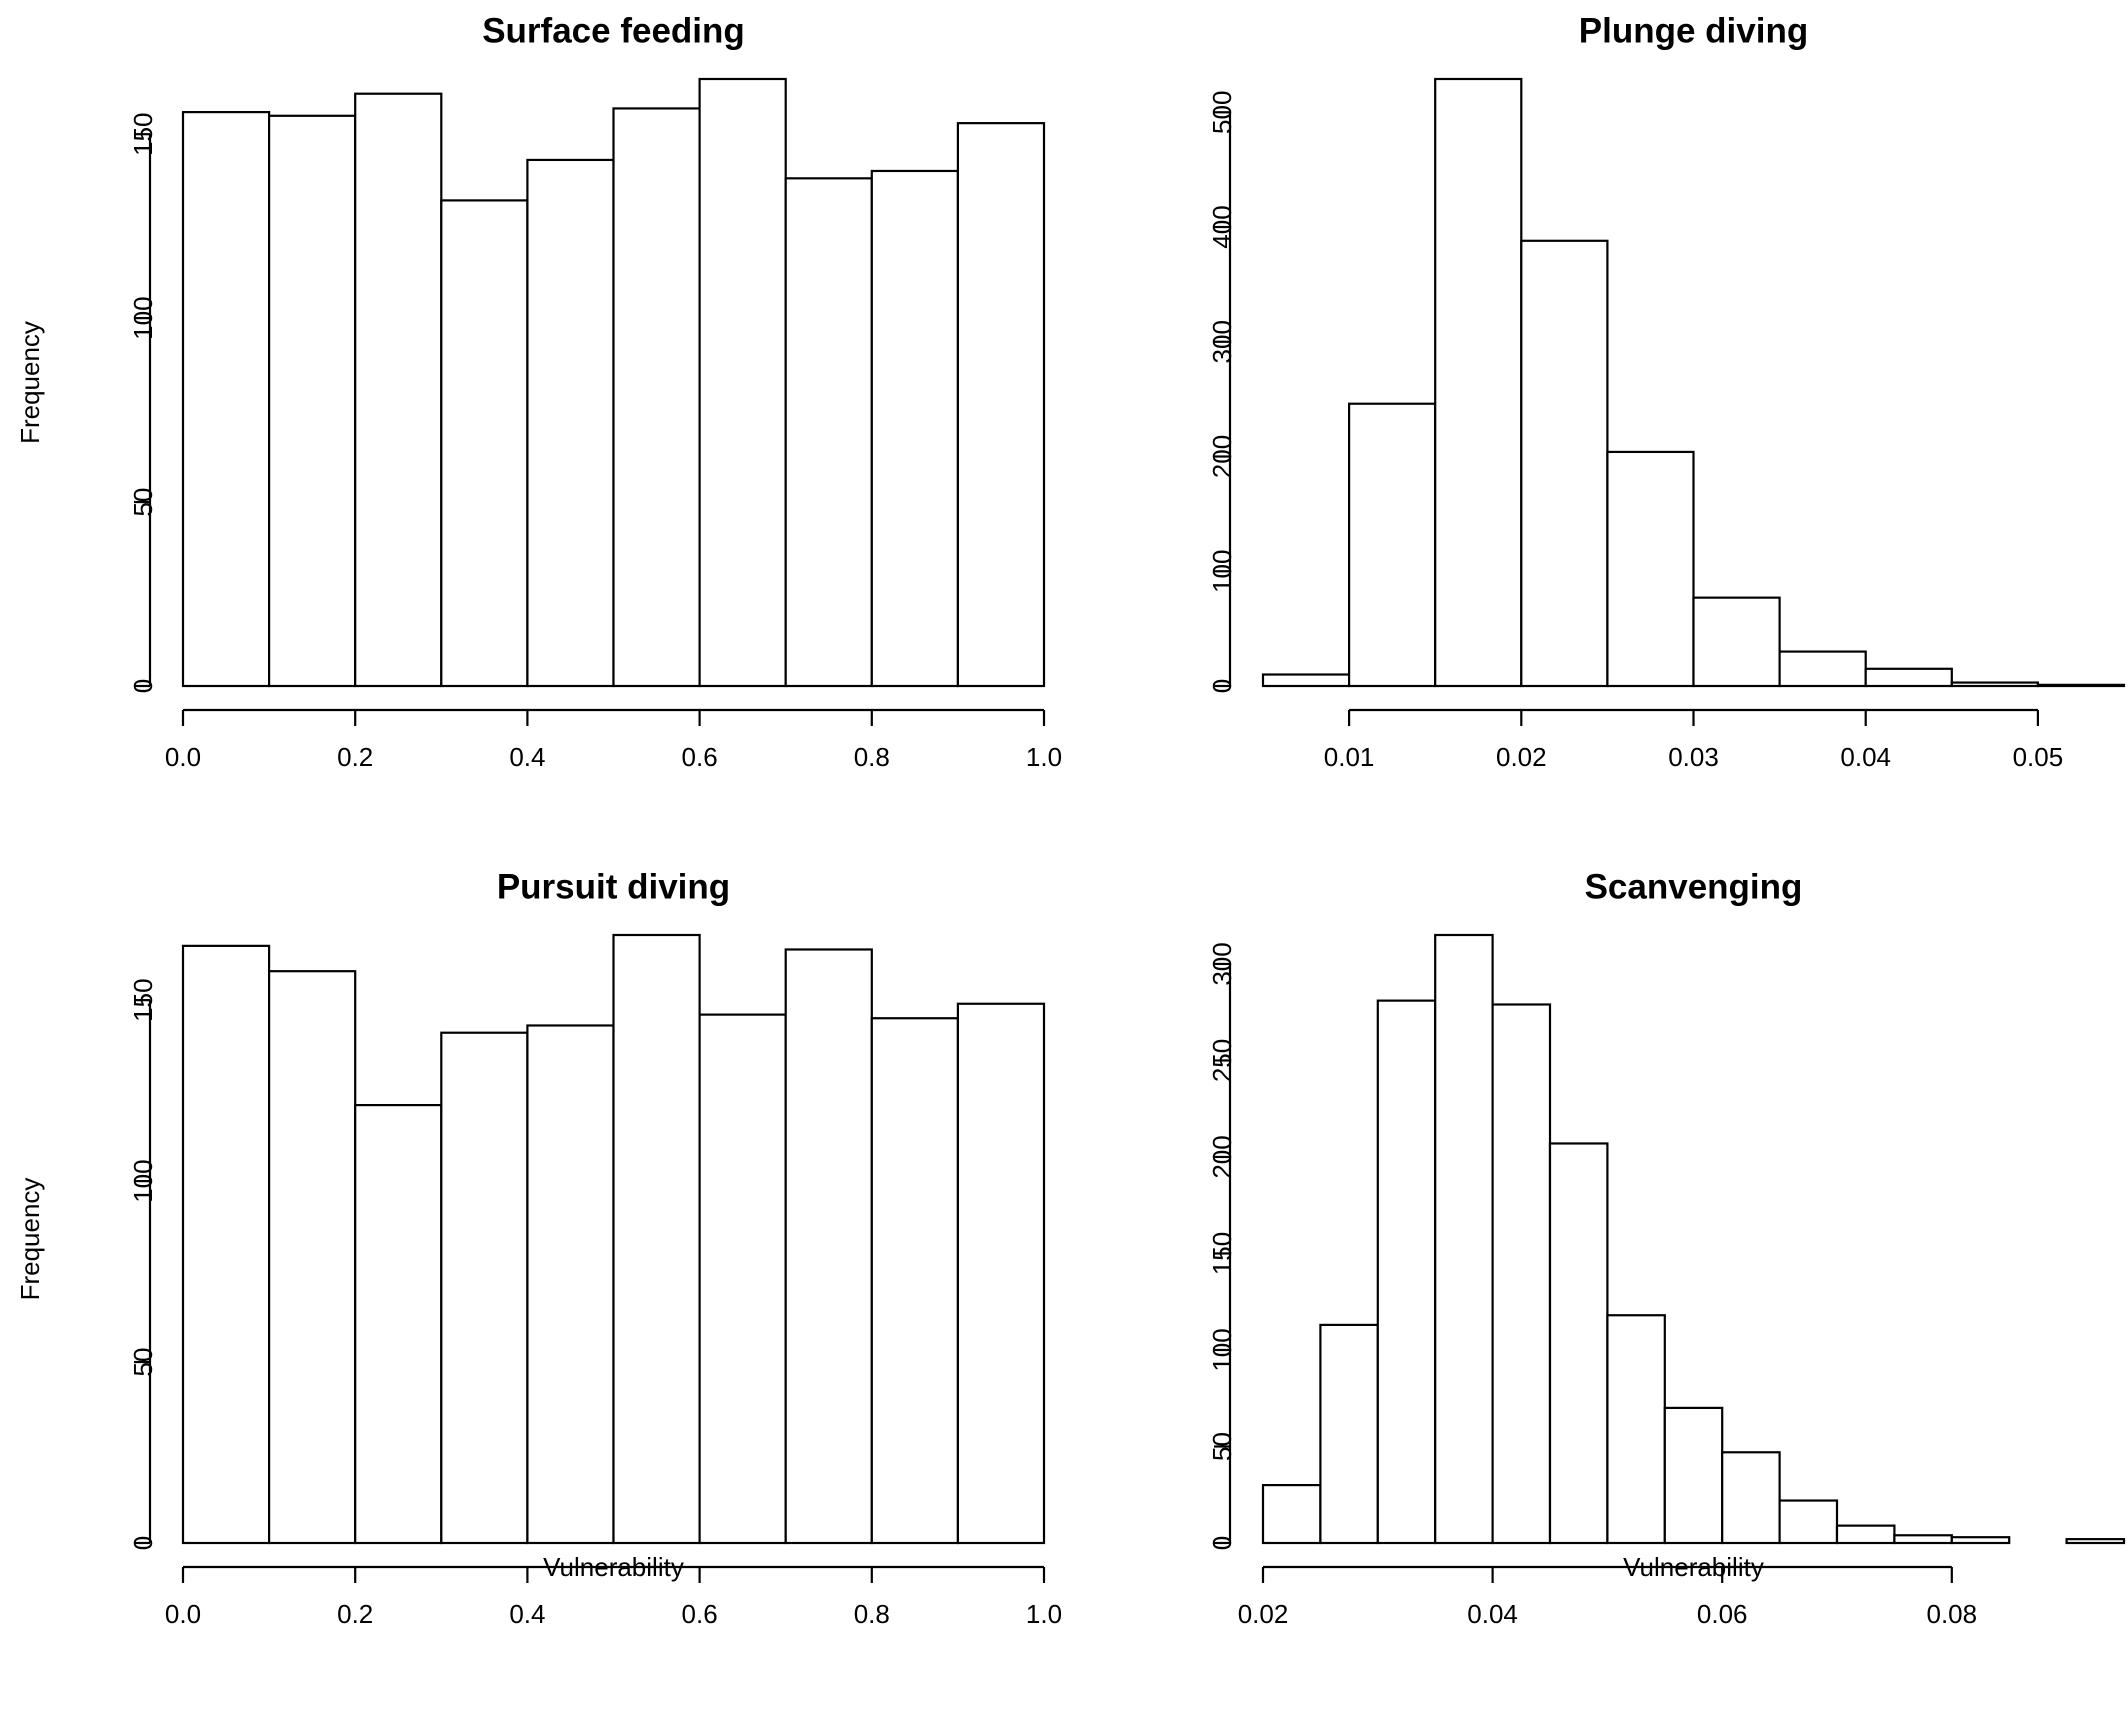 This screenshot has width=2128, height=1716. Describe the element at coordinates (613, 31) in the screenshot. I see `chart-title-surface-feeding: Surface feeding` at that location.